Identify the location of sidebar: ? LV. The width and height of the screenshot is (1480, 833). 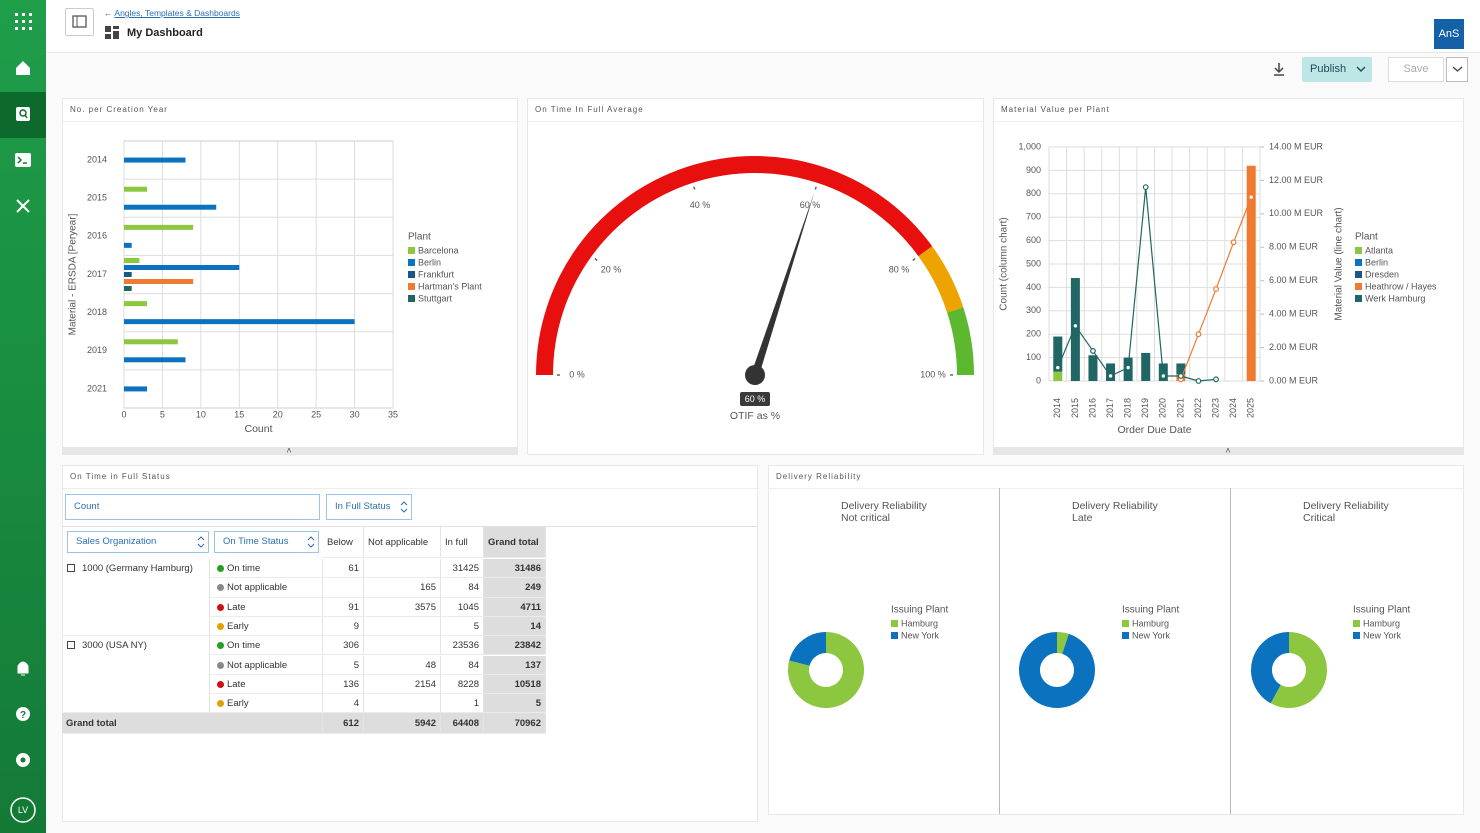
(23, 416).